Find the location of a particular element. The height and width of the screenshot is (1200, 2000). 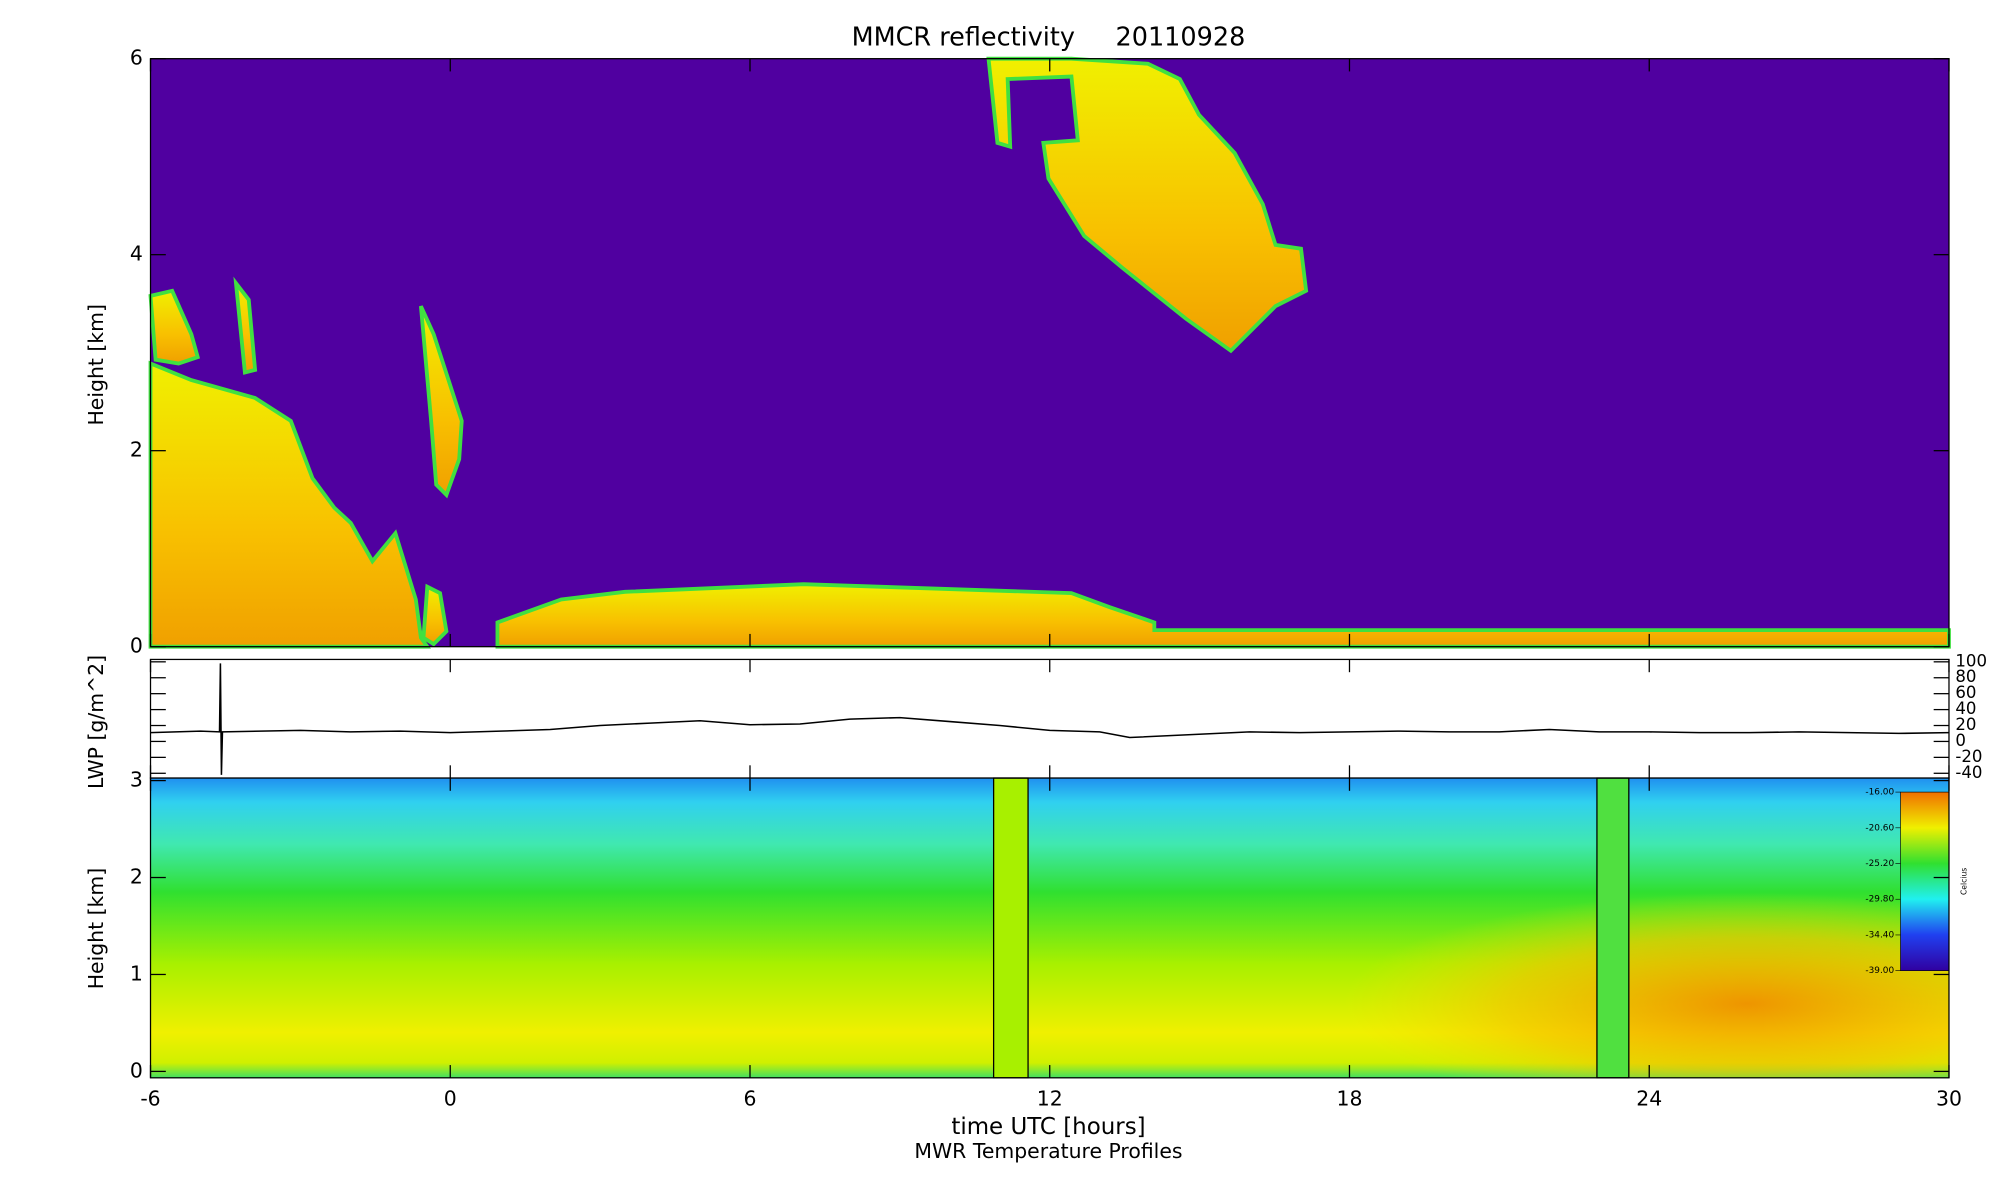

colorbar-tick-label: -39.00 is located at coordinates (1879, 971).